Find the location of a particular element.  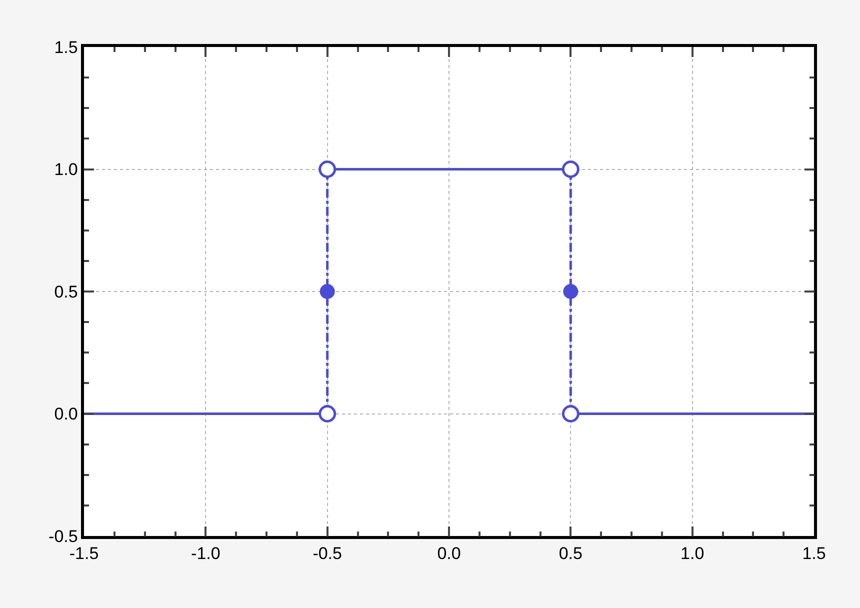

x-tick-label: 0.5 is located at coordinates (570, 554).